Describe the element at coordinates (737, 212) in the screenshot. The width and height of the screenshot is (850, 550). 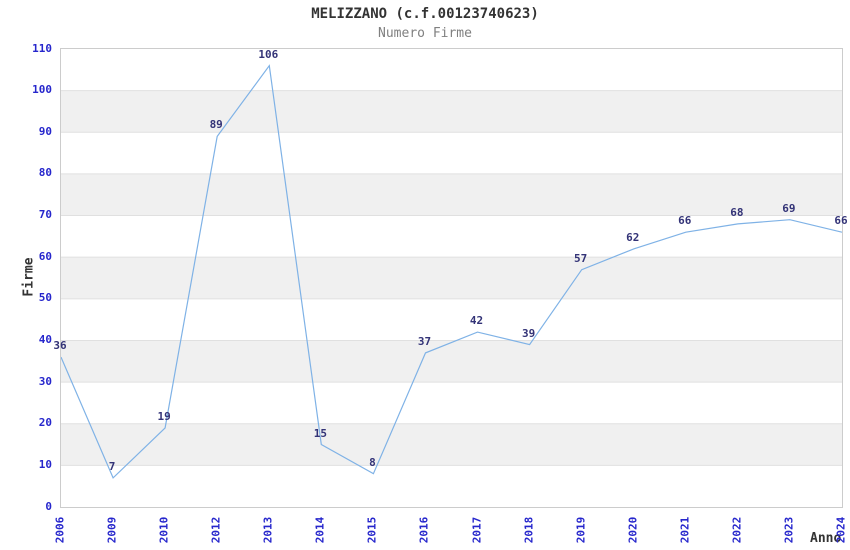
I see `data-point-label: 68` at that location.